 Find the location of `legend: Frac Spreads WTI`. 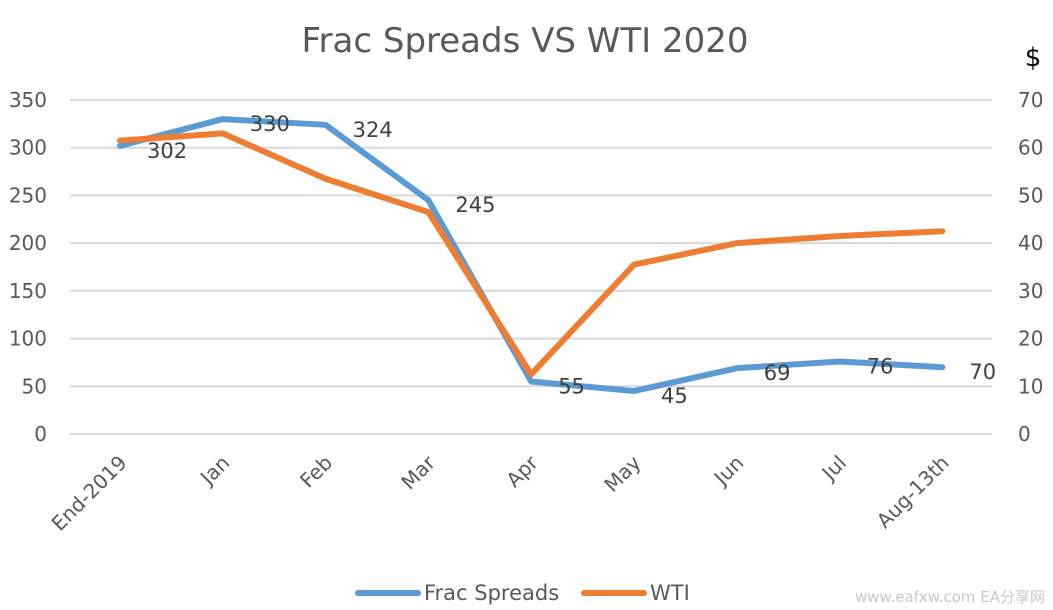

legend: Frac Spreads WTI is located at coordinates (522, 593).